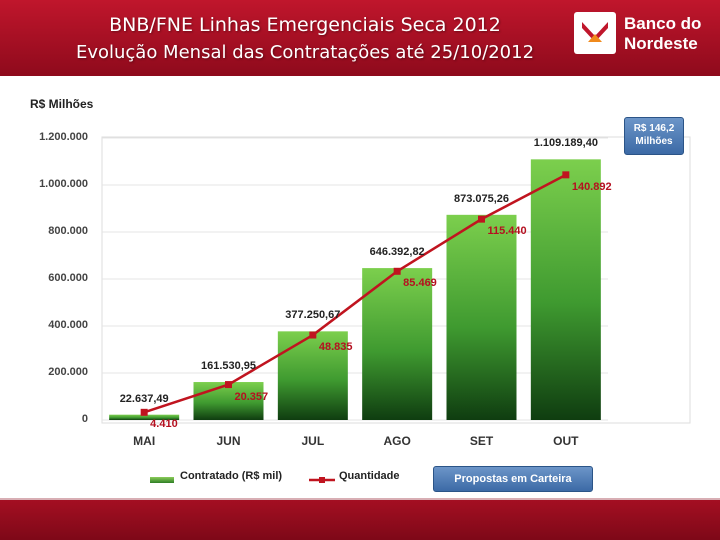  I want to click on y-tick-label: 0, so click(84, 419).